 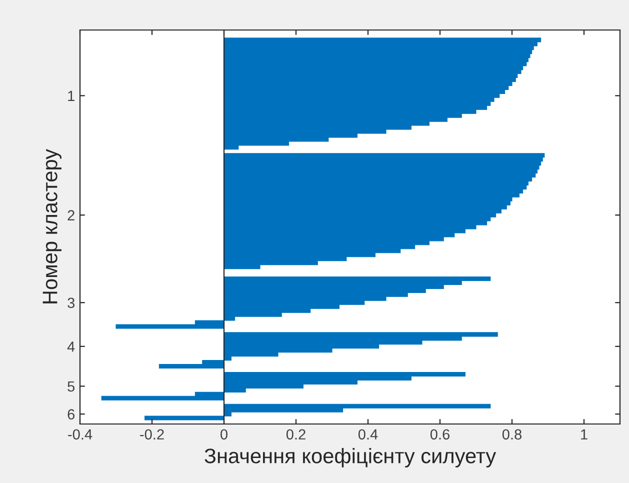 What do you see at coordinates (71, 386) in the screenshot?
I see `y-tick-label: 5` at bounding box center [71, 386].